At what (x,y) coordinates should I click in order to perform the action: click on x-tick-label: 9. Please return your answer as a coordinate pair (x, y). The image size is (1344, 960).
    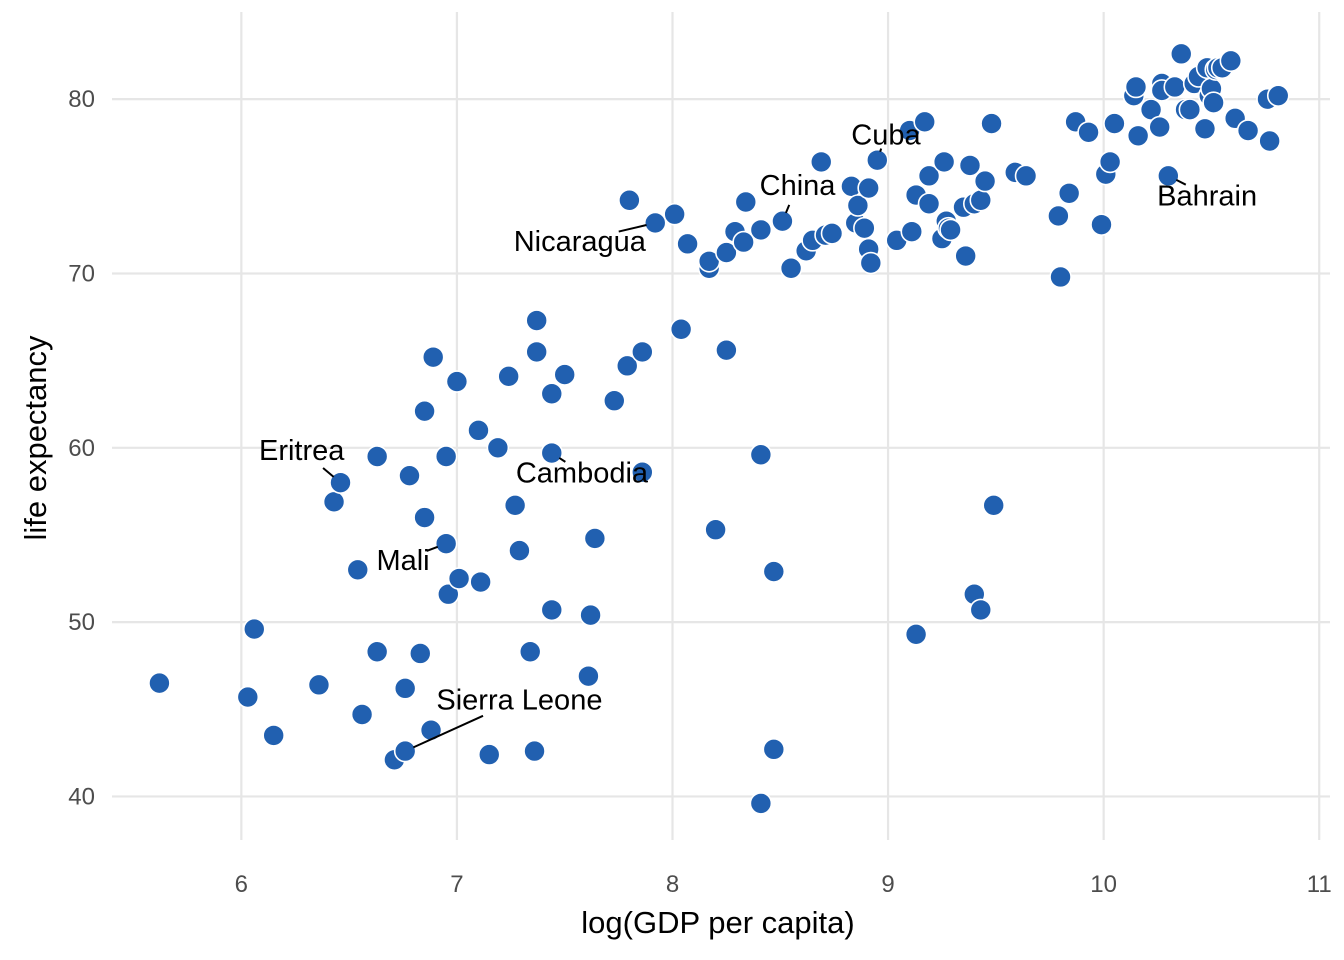
    Looking at the image, I should click on (887, 884).